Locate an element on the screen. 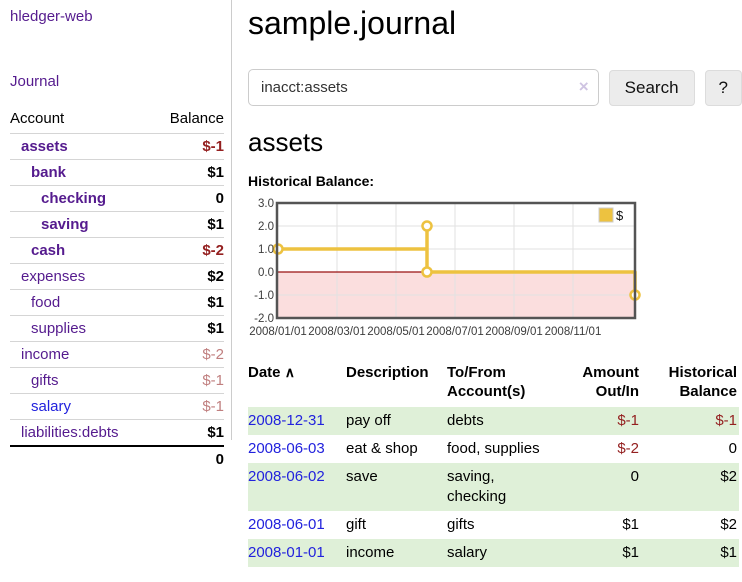 The width and height of the screenshot is (742, 582). svg-text: 2008/03/01 is located at coordinates (337, 332).